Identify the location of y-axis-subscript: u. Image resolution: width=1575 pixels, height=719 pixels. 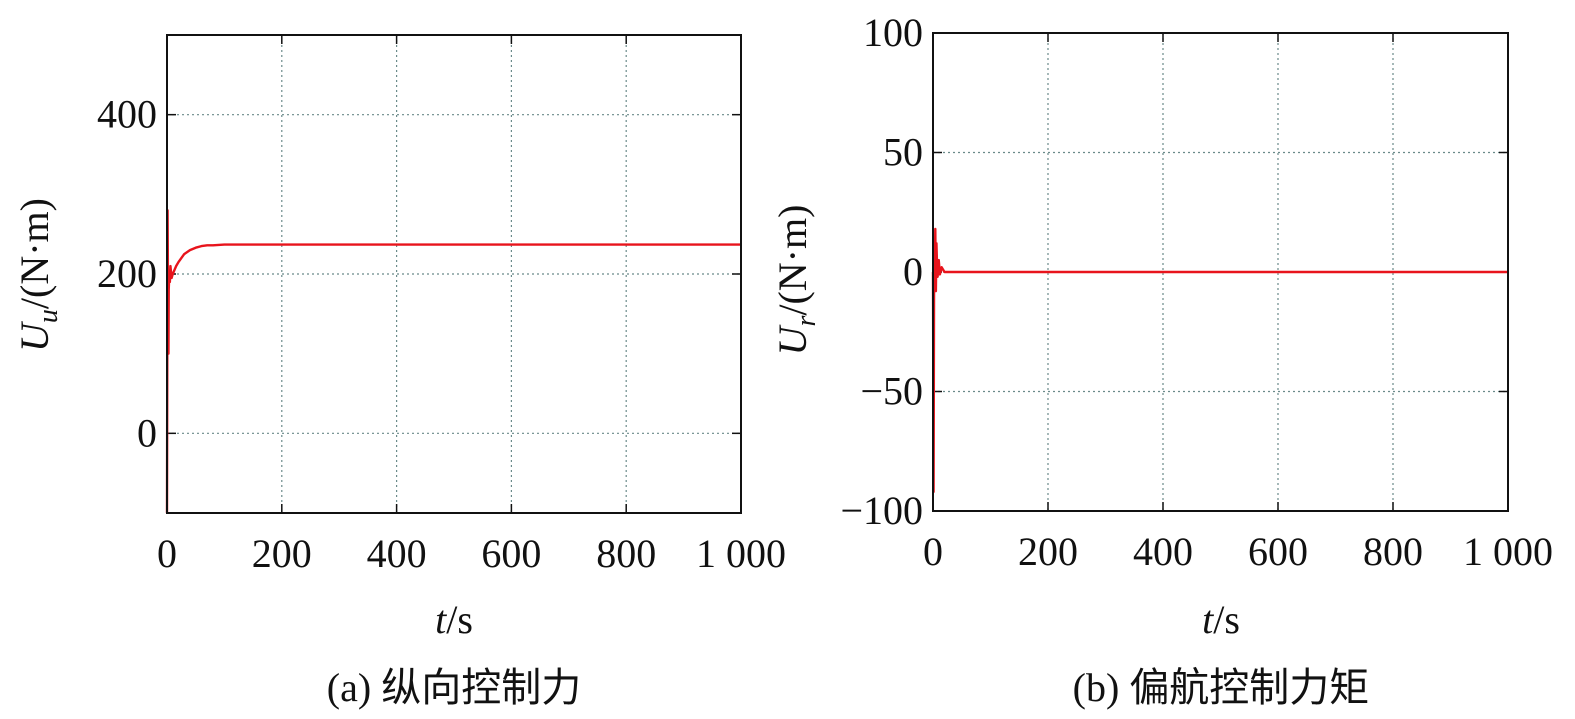
(48, 316).